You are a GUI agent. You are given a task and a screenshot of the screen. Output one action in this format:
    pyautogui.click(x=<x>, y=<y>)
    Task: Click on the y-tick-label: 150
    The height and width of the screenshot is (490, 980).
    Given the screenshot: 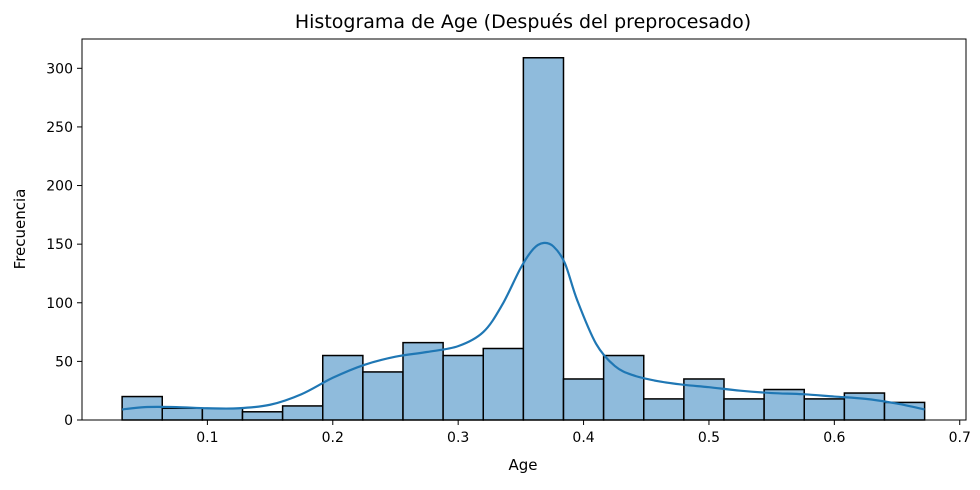 What is the action you would take?
    pyautogui.click(x=59, y=245)
    